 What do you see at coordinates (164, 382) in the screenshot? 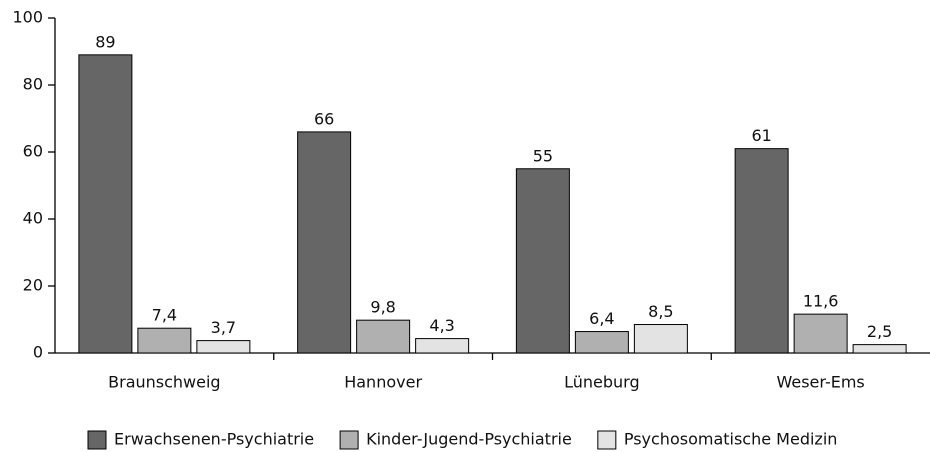
I see `x-tick-label: Braunschweig` at bounding box center [164, 382].